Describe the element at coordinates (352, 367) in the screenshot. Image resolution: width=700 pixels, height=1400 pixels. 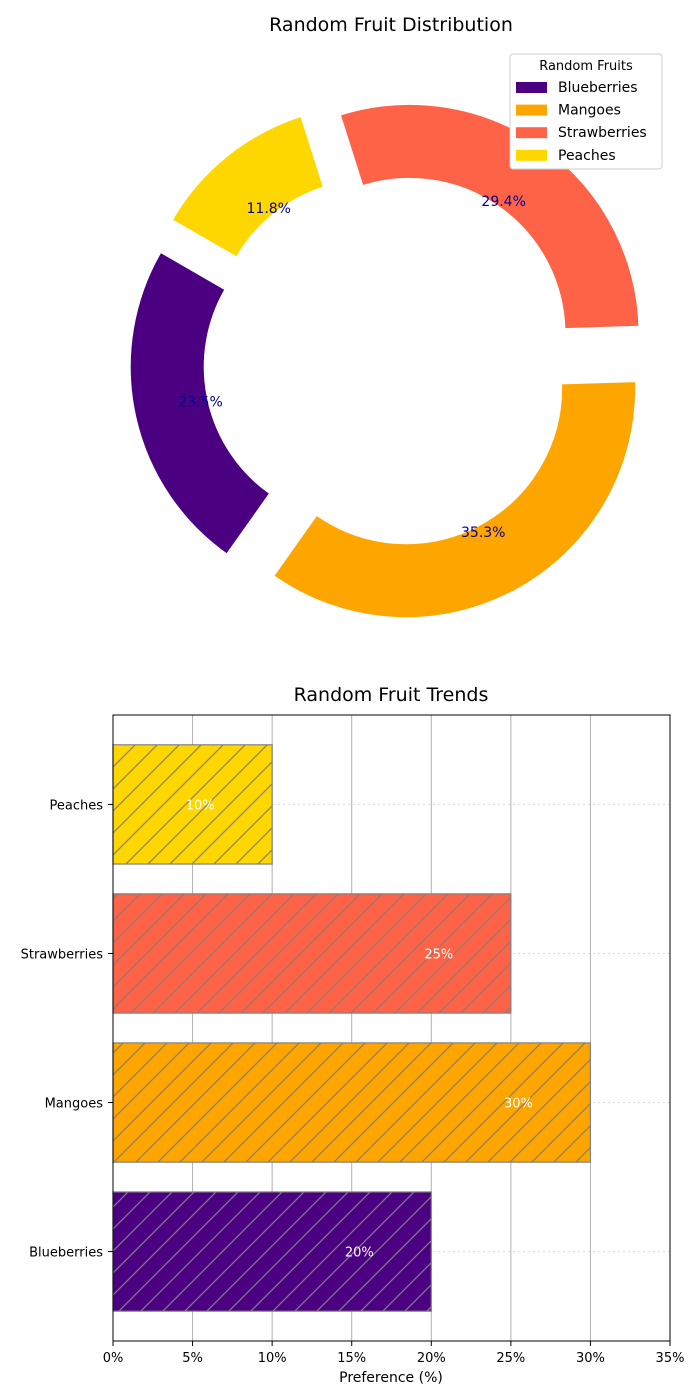
I see `donut-percent-labels: 23.5% 35.3% 29.4% 11.8%` at that location.